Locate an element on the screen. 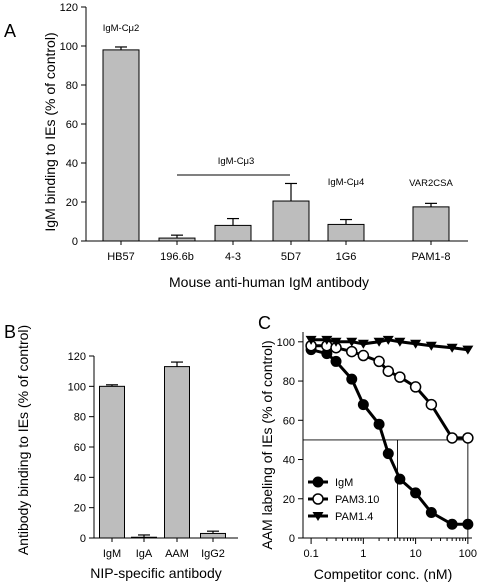 The image size is (479, 588). chart-b-xlabel: NIP-specific antibody is located at coordinates (156, 573).